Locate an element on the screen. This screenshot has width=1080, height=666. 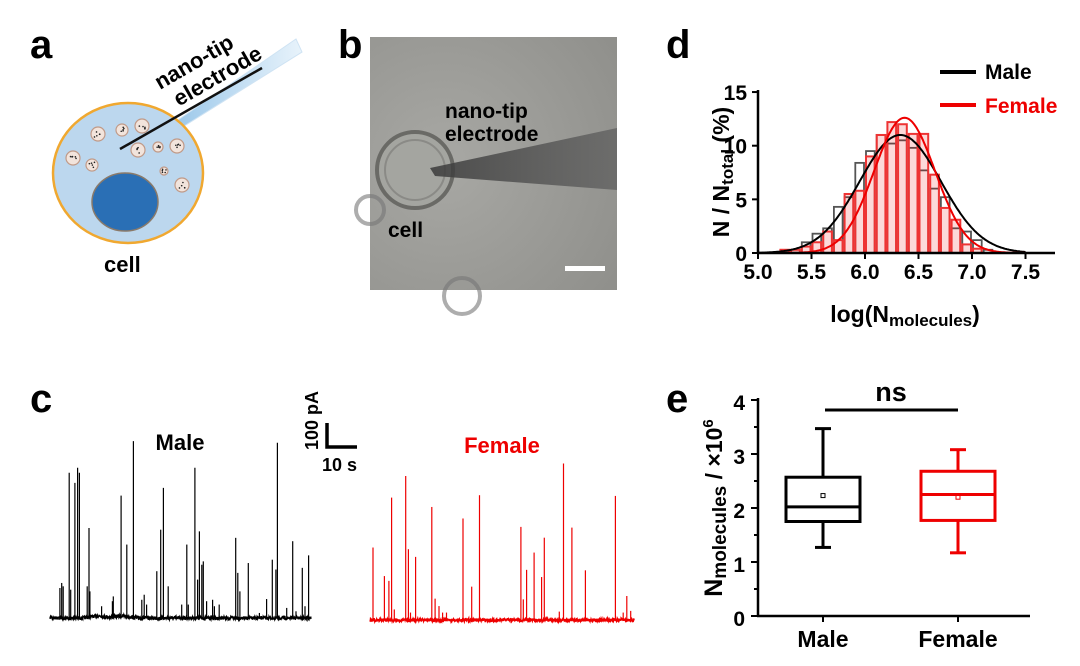
y-tick-label-d: 10 is located at coordinates (735, 147).